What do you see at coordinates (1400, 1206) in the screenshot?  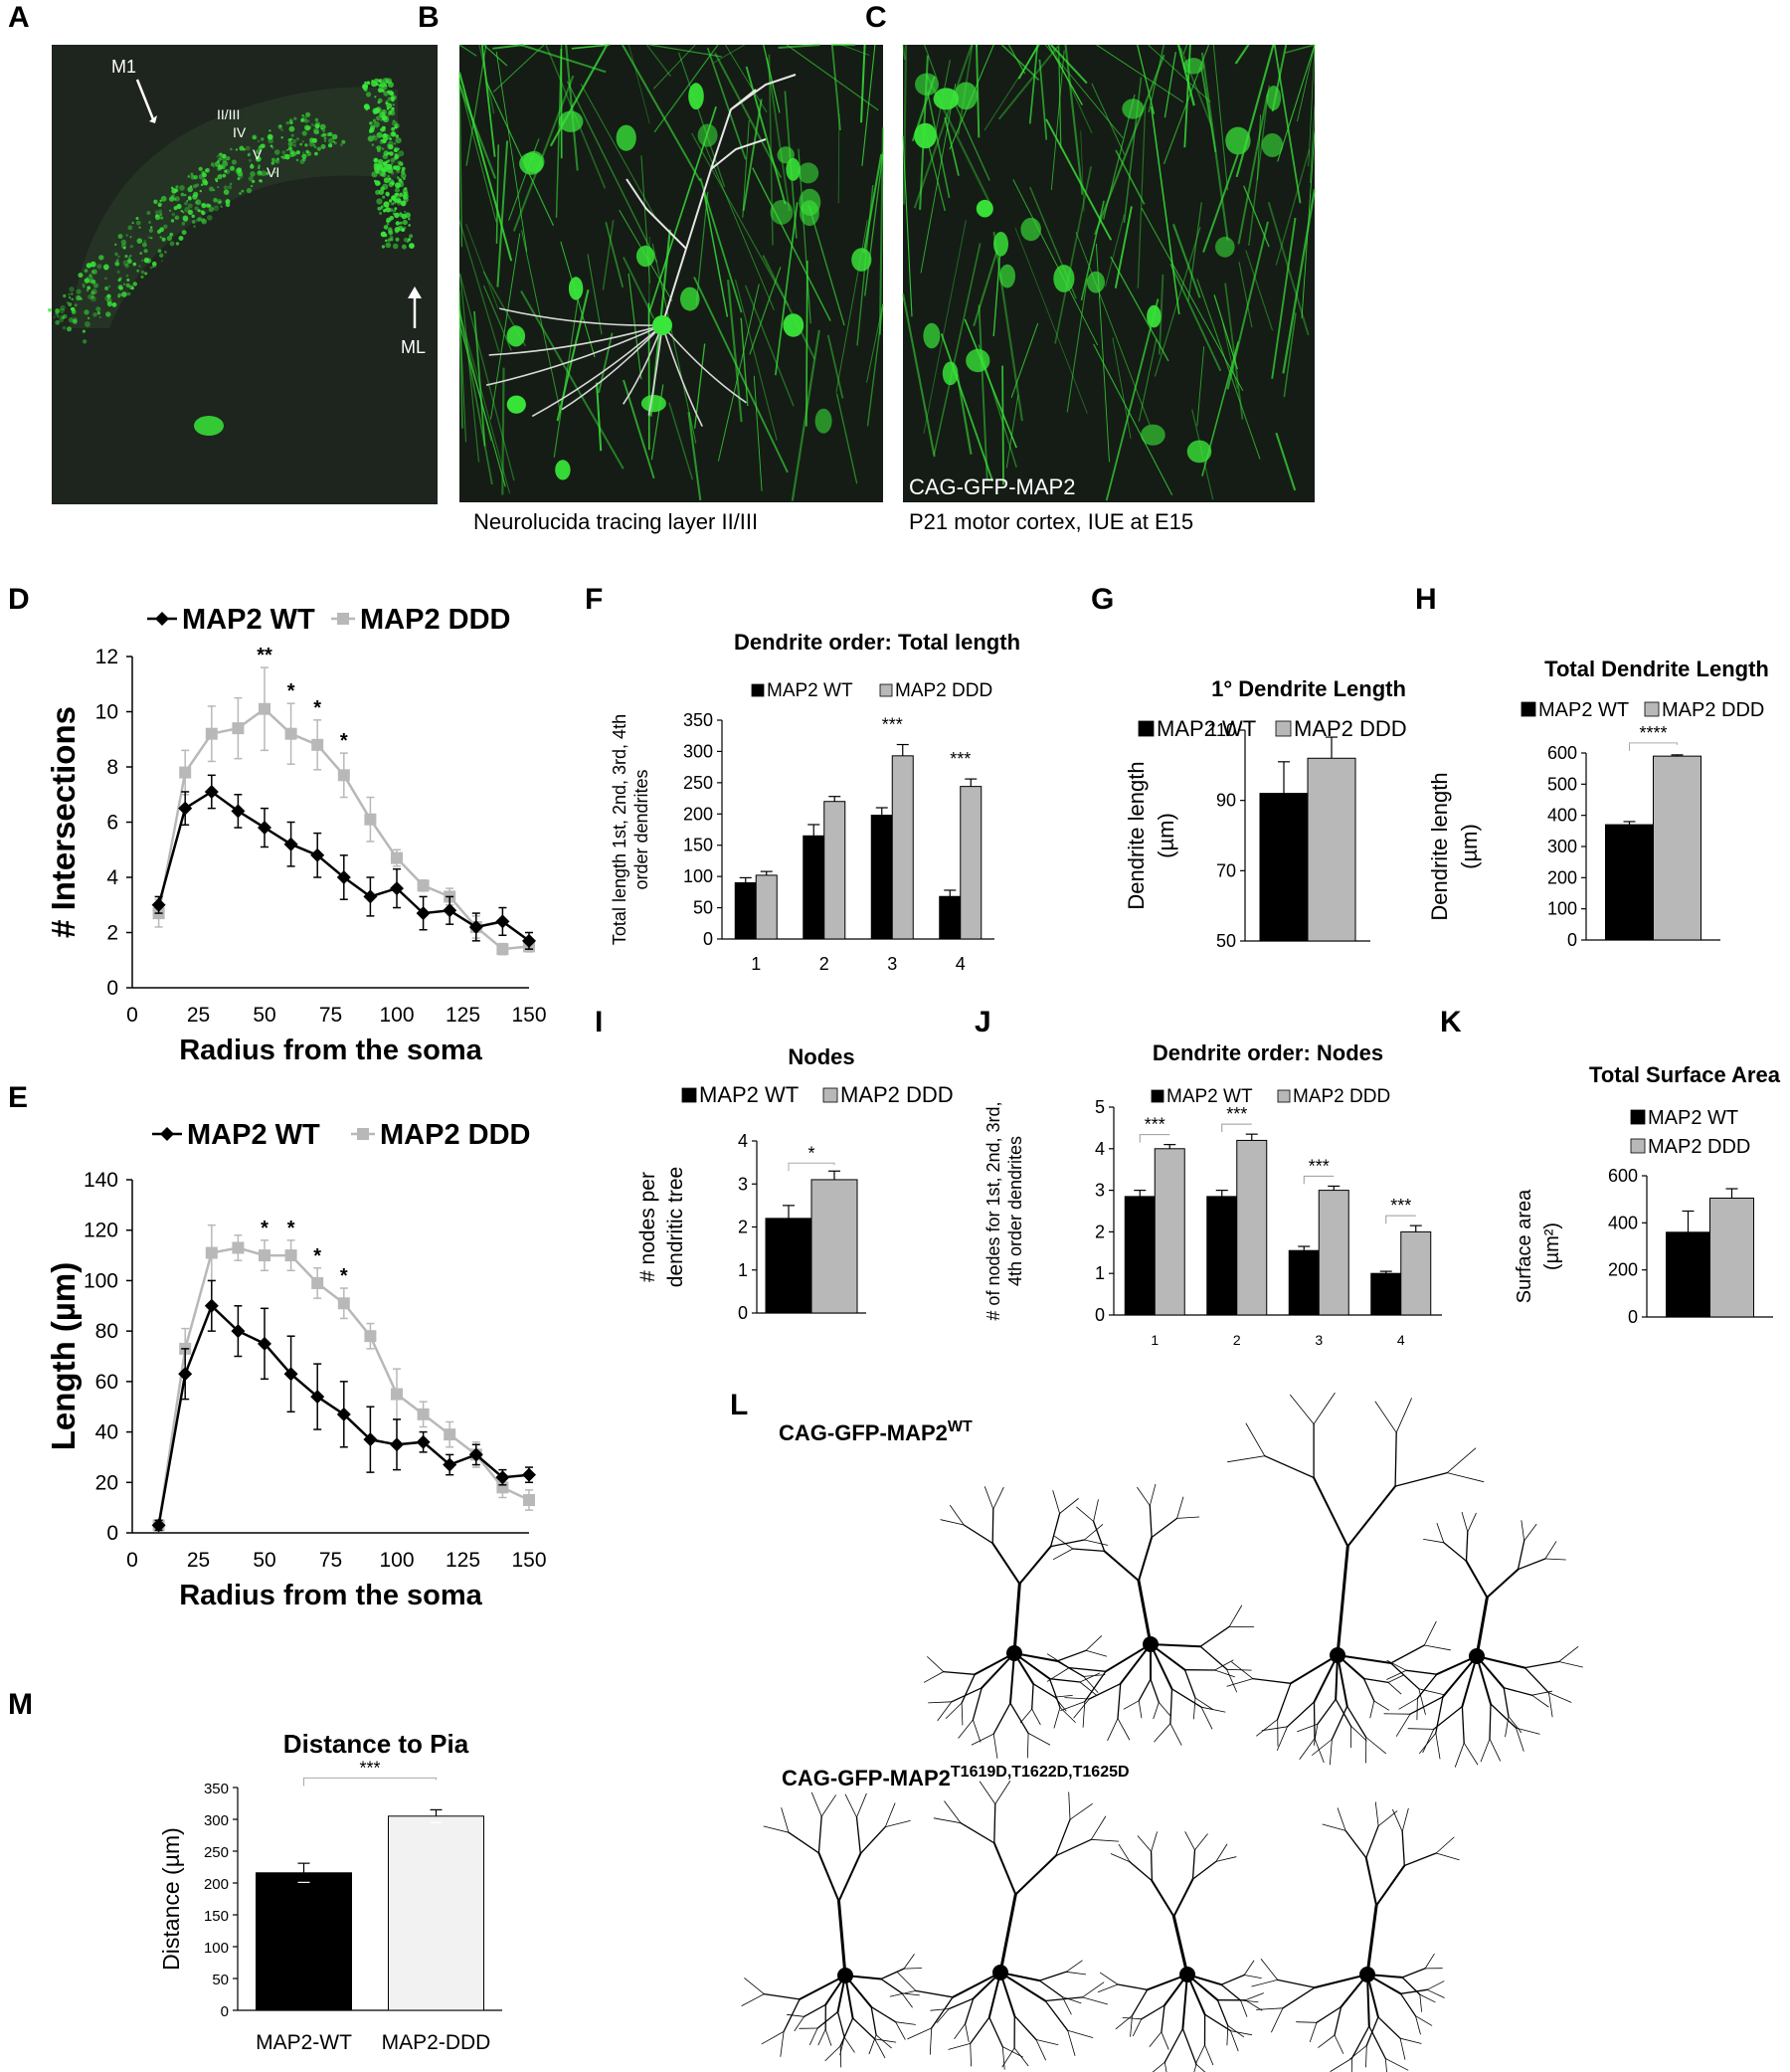 I see `significance-mark: ***` at bounding box center [1400, 1206].